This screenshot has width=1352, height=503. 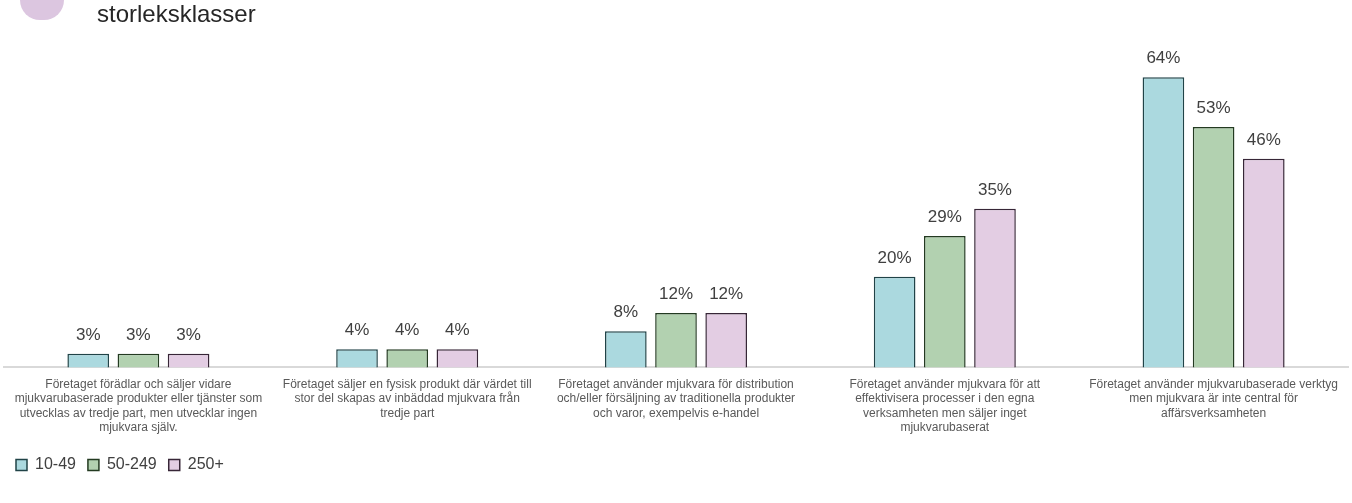 I want to click on legend-label: 50-249, so click(x=131, y=464).